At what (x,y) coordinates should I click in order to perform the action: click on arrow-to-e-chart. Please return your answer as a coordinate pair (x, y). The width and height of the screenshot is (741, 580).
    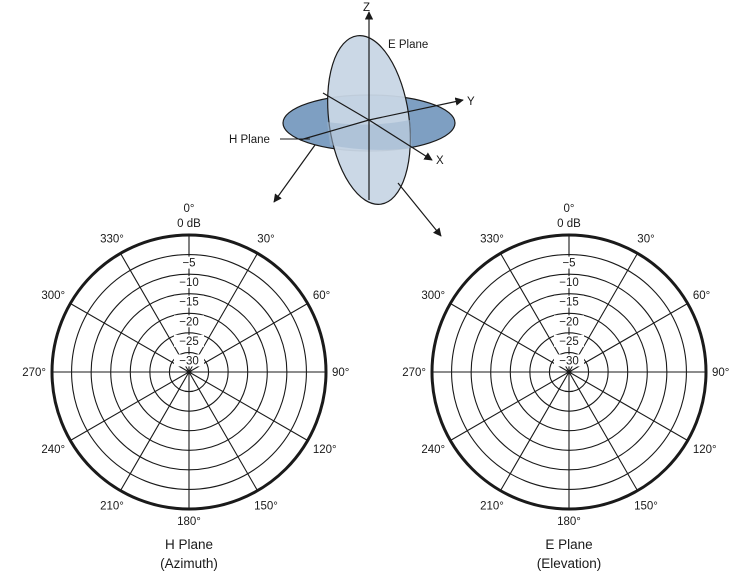
    Looking at the image, I should click on (419, 209).